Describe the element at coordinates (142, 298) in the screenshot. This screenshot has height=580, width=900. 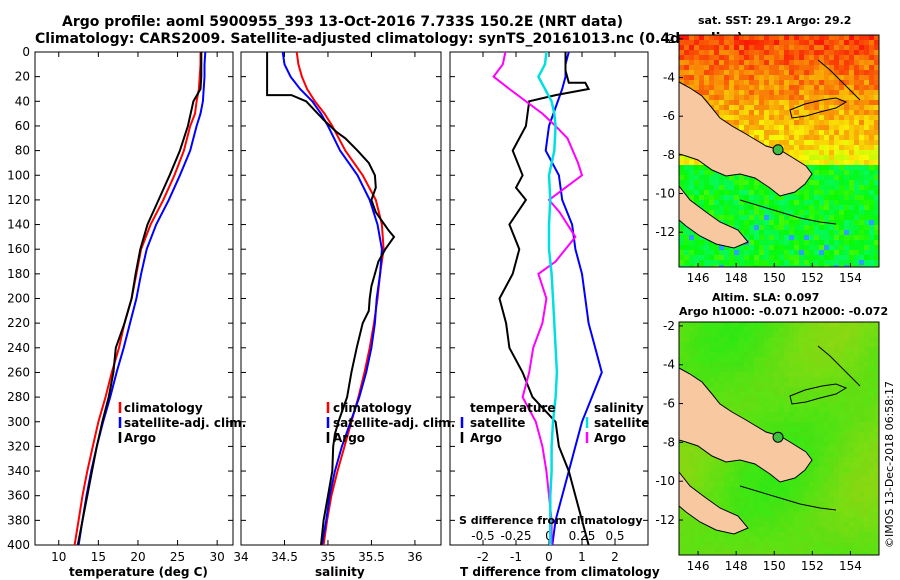
I see `temperature-satellite-line` at that location.